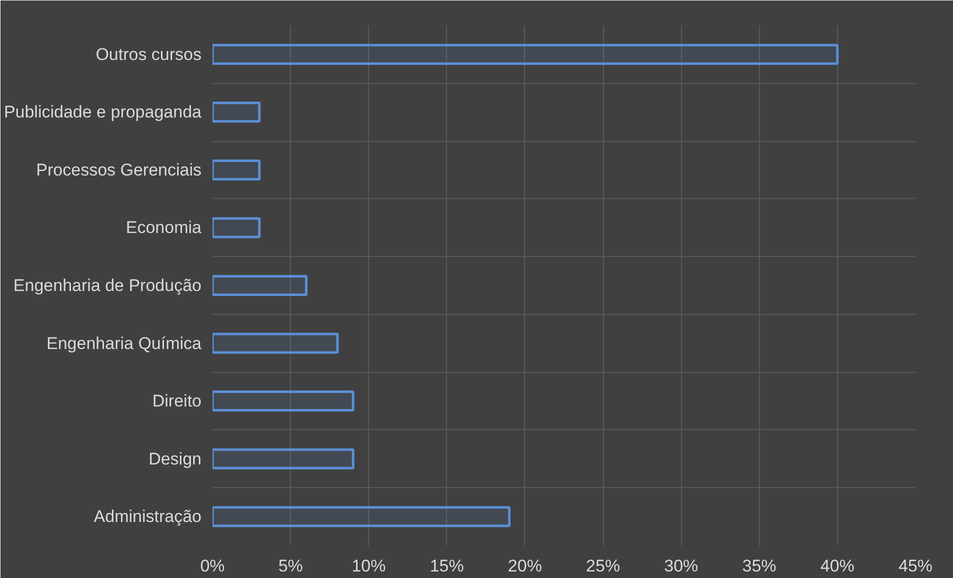 The width and height of the screenshot is (953, 578). What do you see at coordinates (175, 458) in the screenshot?
I see `y-tick-label: Design` at bounding box center [175, 458].